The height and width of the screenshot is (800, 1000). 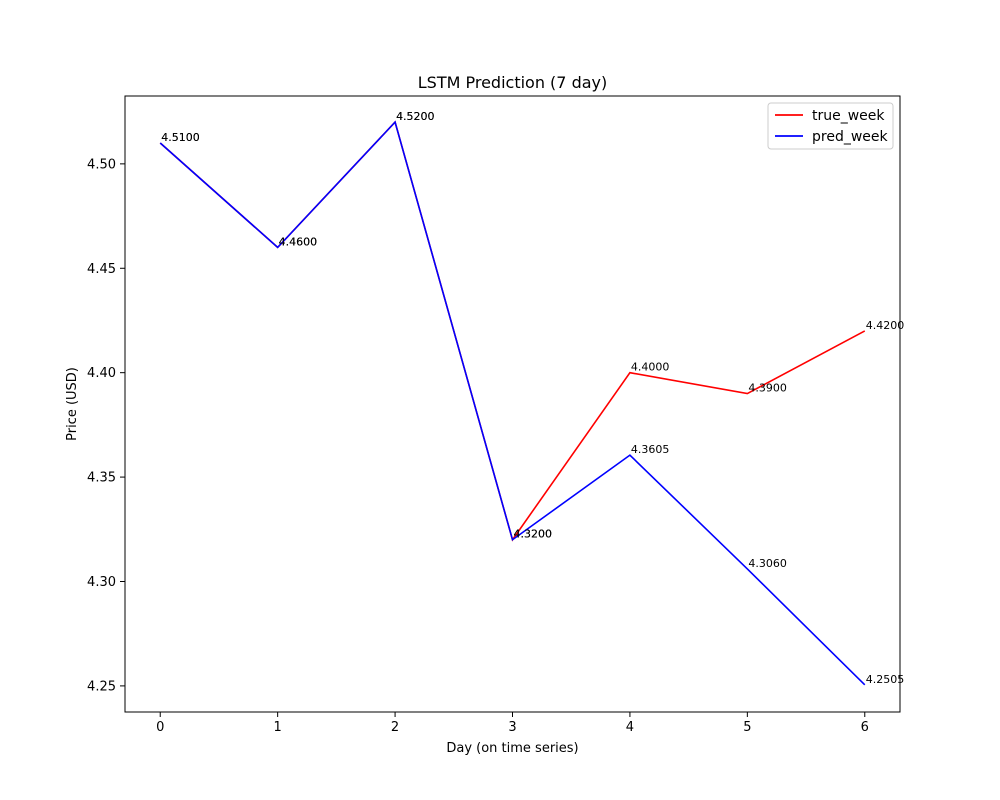 I want to click on y-tick-label: 4.45, so click(x=101, y=269).